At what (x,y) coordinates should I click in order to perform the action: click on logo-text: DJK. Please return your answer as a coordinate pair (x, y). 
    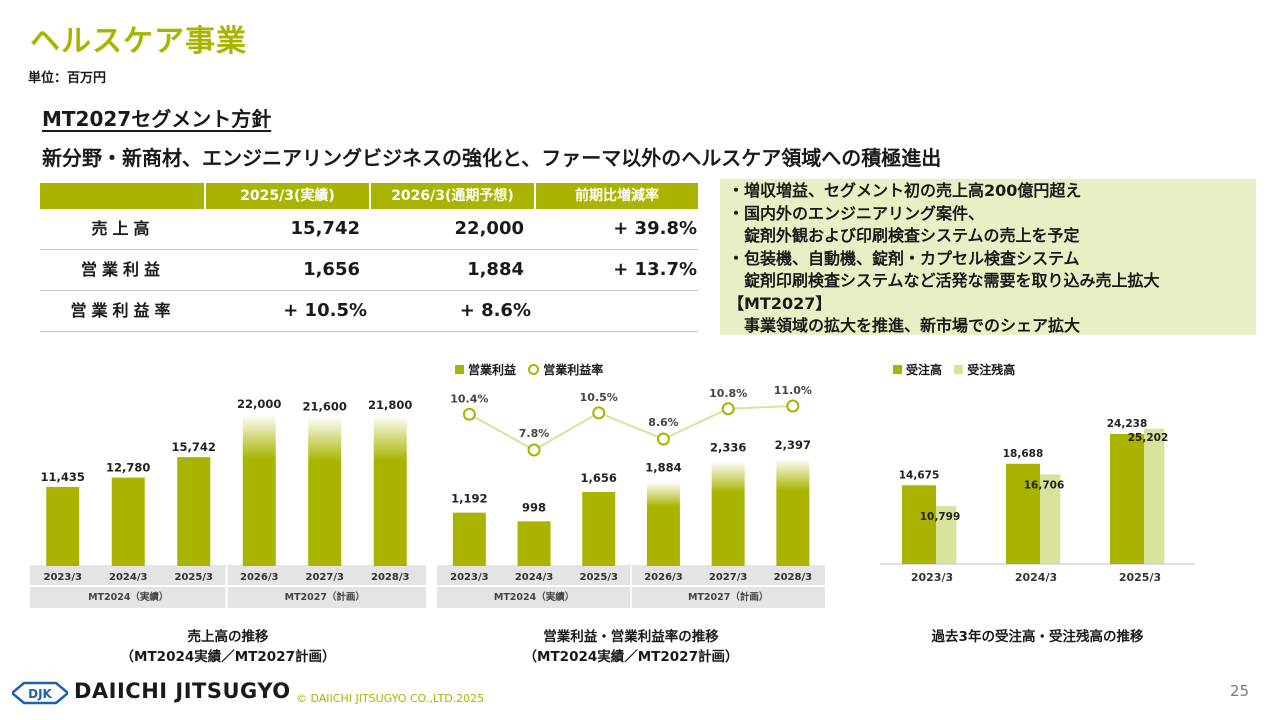
    Looking at the image, I should click on (40, 694).